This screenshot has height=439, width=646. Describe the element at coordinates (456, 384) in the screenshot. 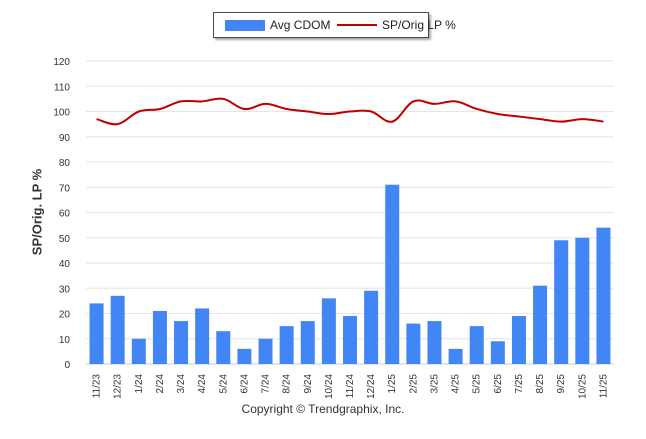

I see `x-tick-label: 4/25` at that location.